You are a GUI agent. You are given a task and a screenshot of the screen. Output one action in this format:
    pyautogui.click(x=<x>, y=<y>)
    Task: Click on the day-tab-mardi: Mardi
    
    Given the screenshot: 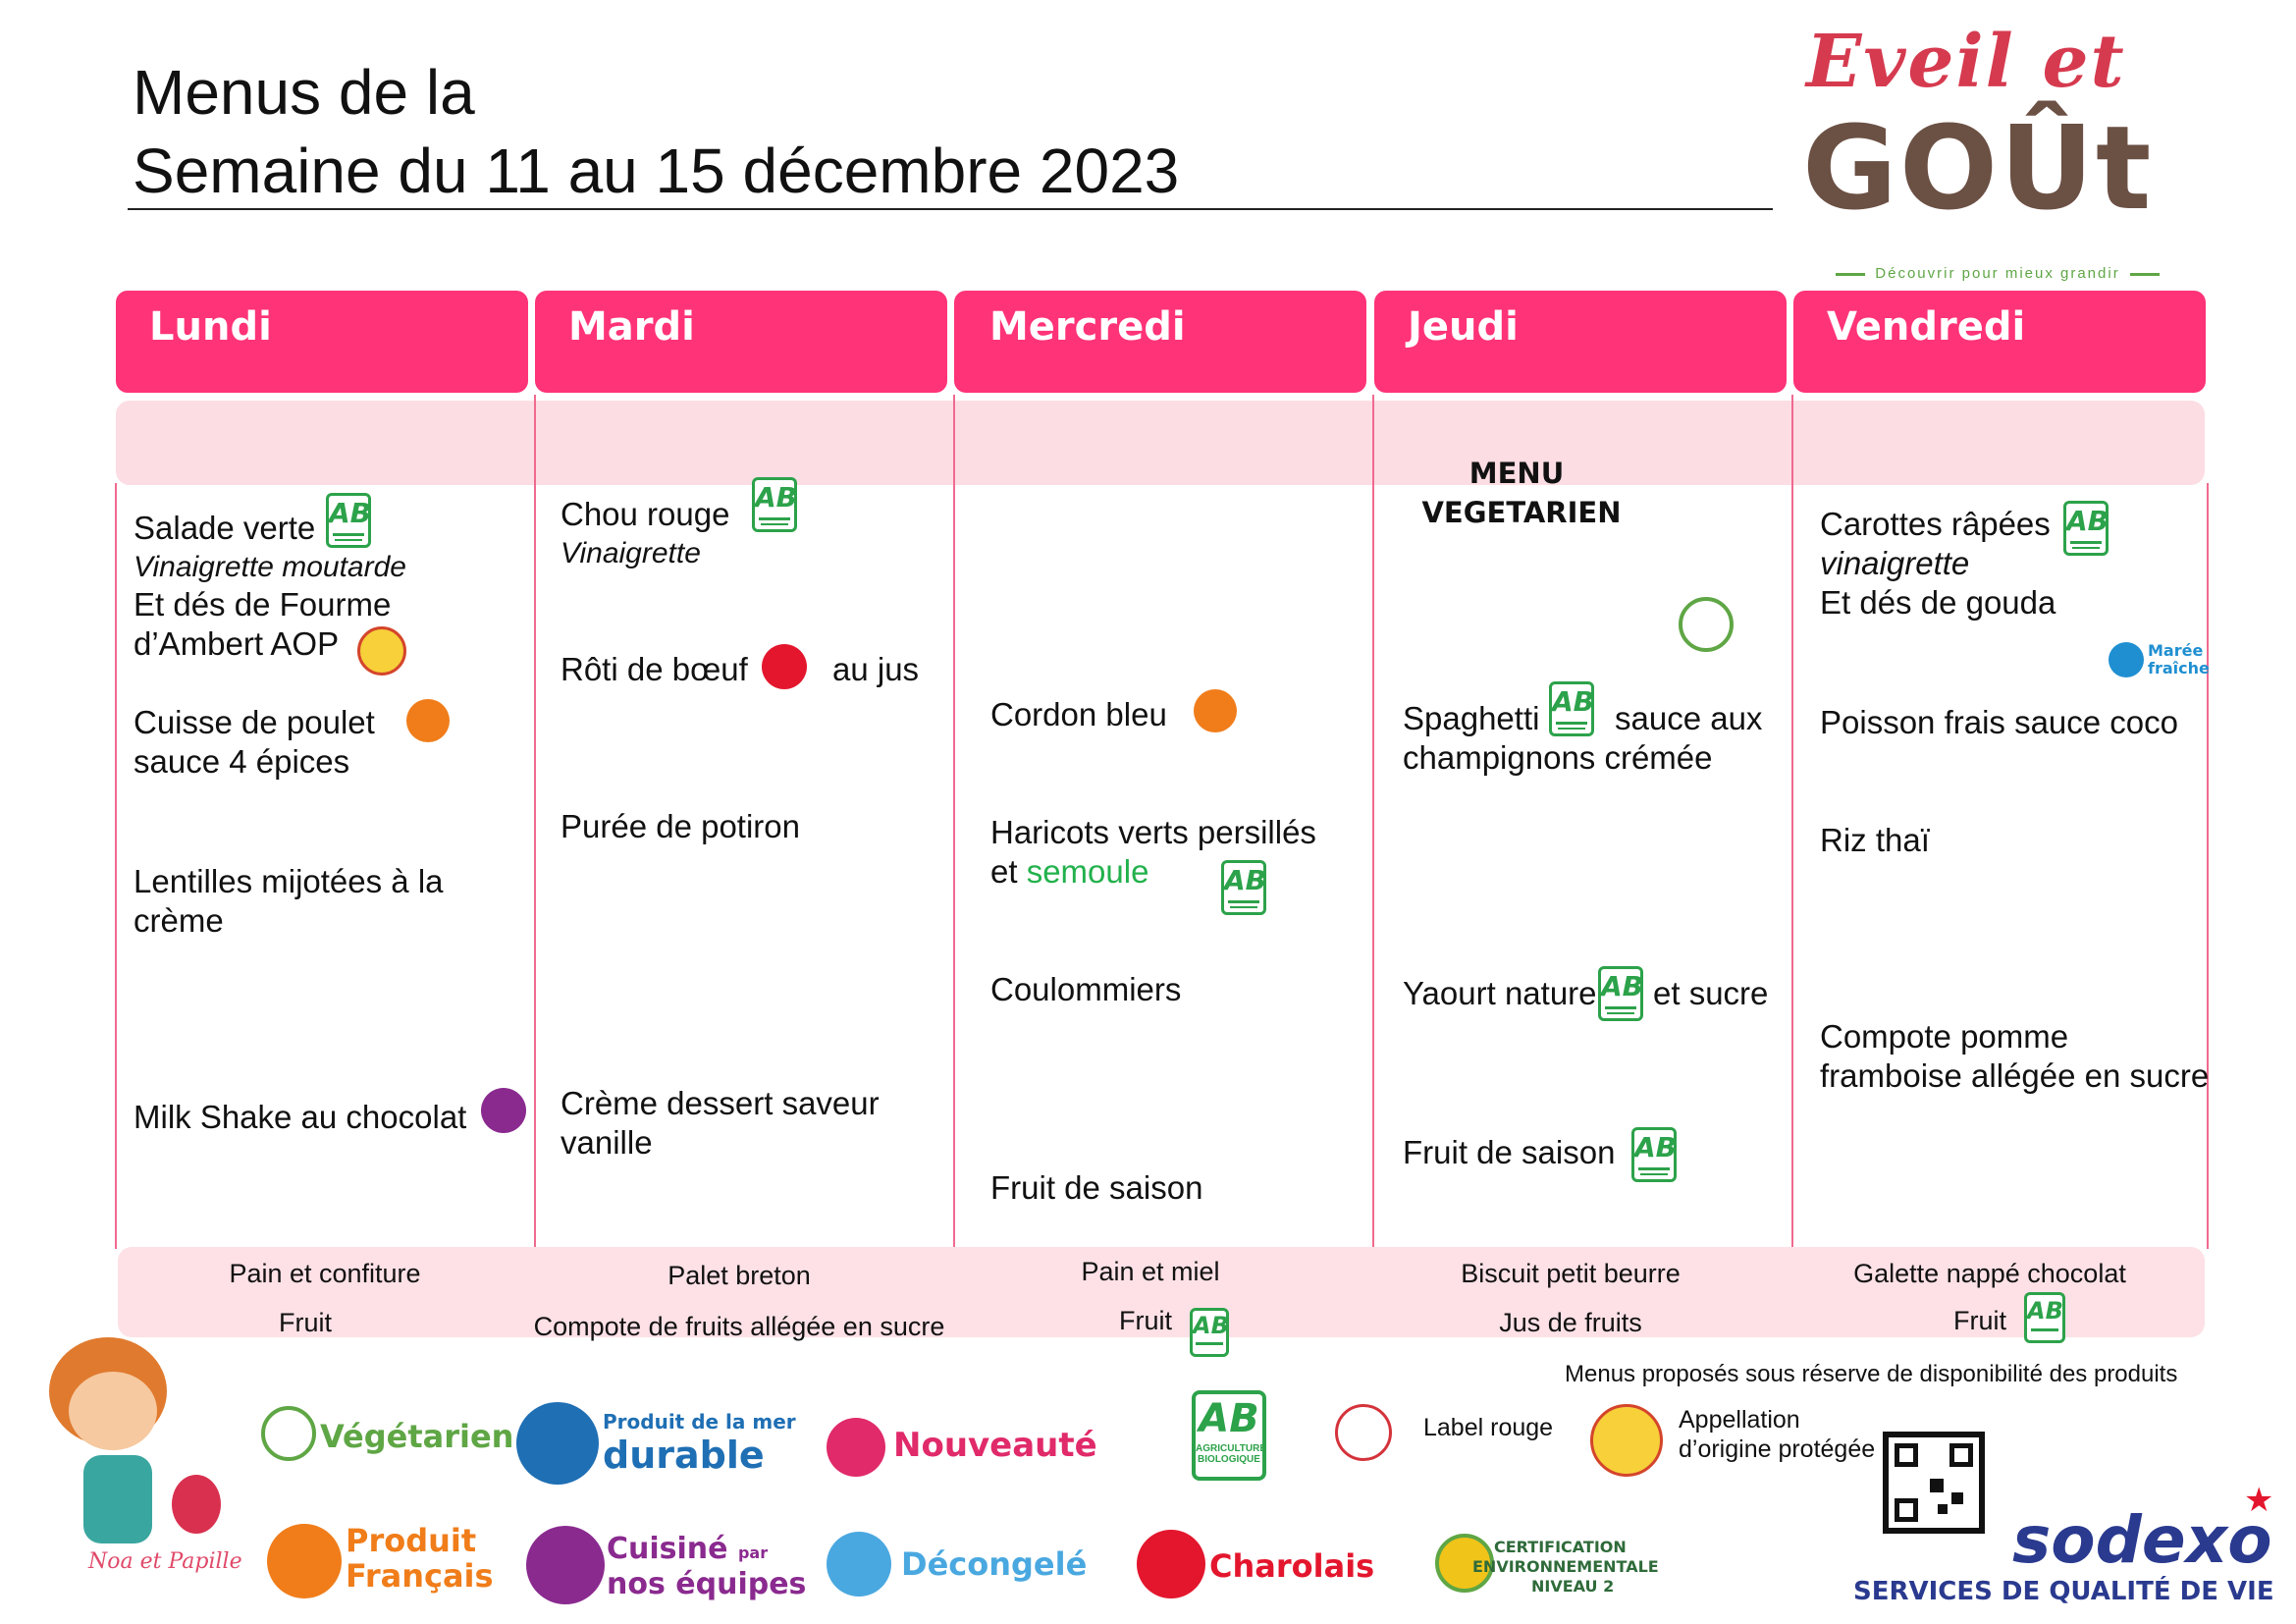 What is the action you would take?
    pyautogui.click(x=741, y=342)
    